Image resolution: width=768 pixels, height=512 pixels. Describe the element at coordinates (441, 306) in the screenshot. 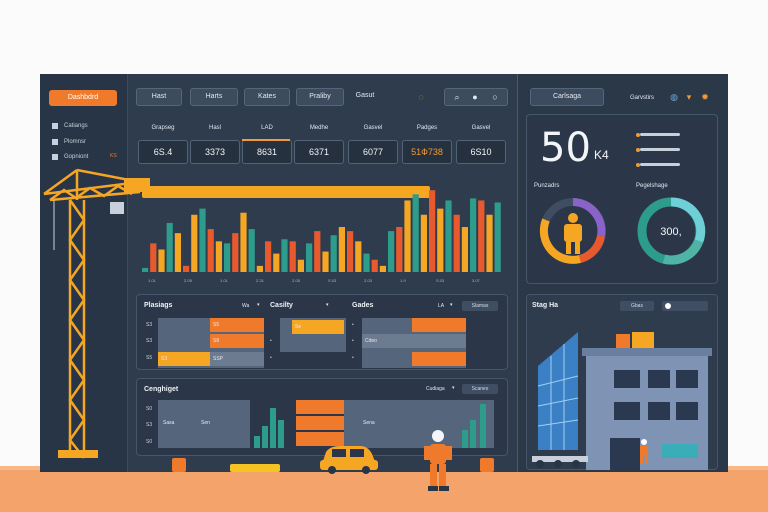

I see `grades-filter: LA` at that location.